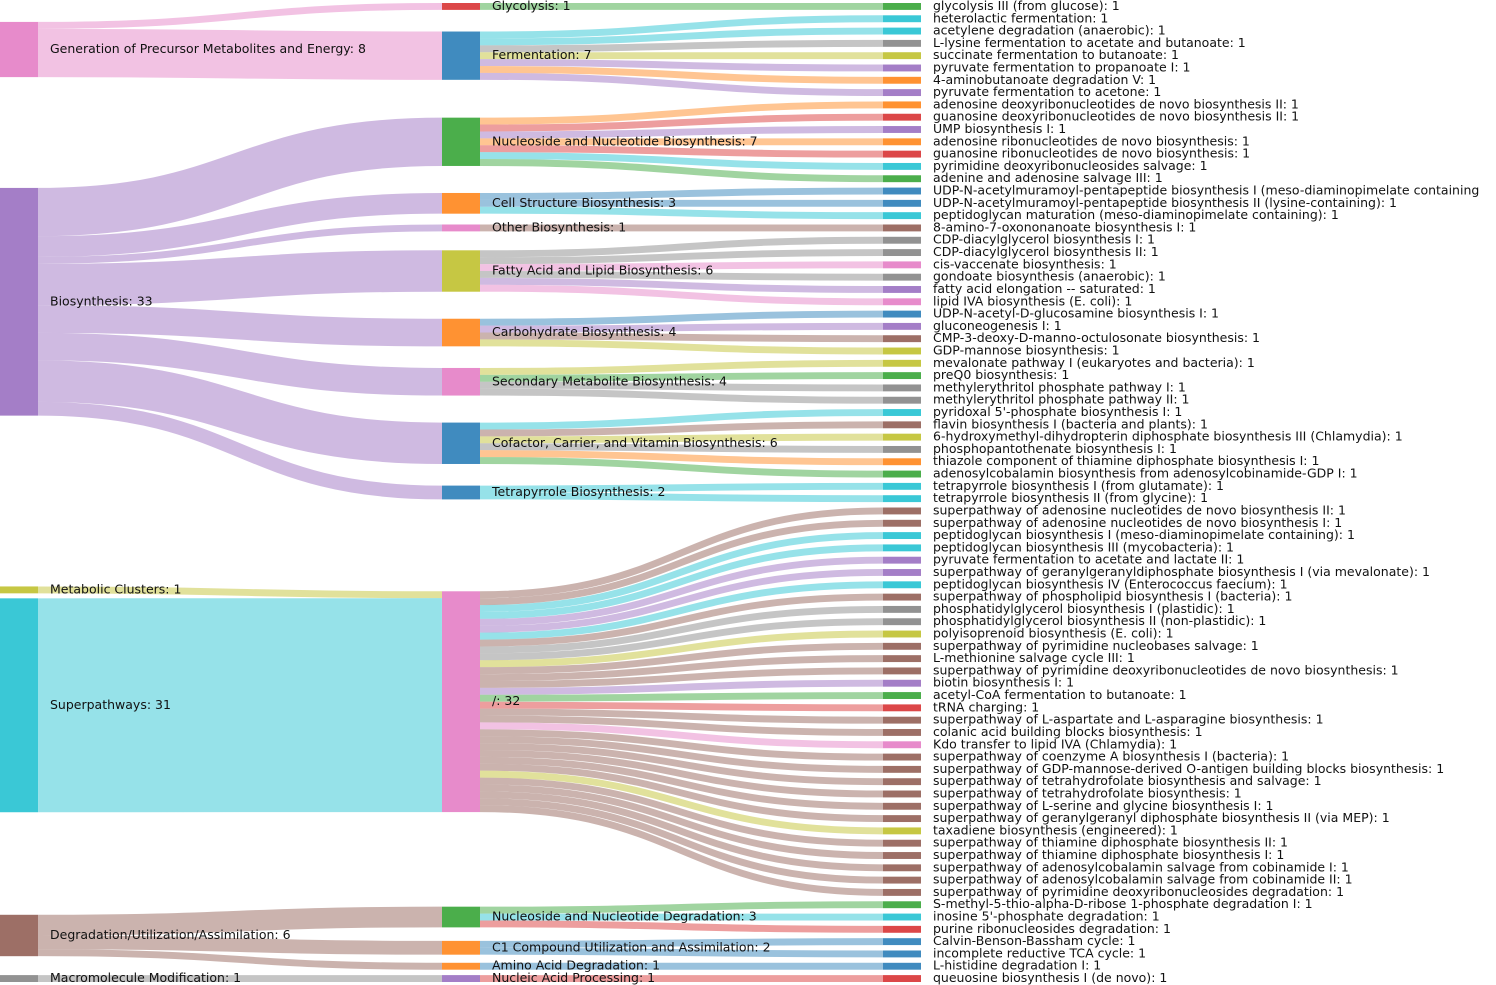 This screenshot has height=985, width=1496. Describe the element at coordinates (1039, 952) in the screenshot. I see `node-label: incomplete reductive TCA cycle: 1` at that location.